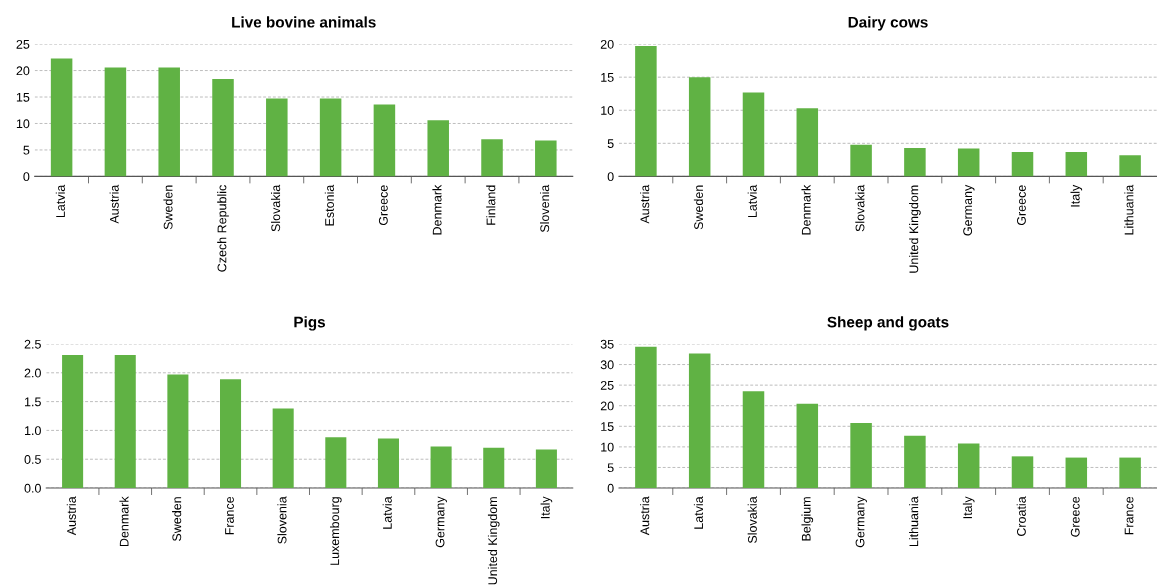 This screenshot has height=588, width=1157. Describe the element at coordinates (888, 23) in the screenshot. I see `chart-title: Dairy cows` at that location.